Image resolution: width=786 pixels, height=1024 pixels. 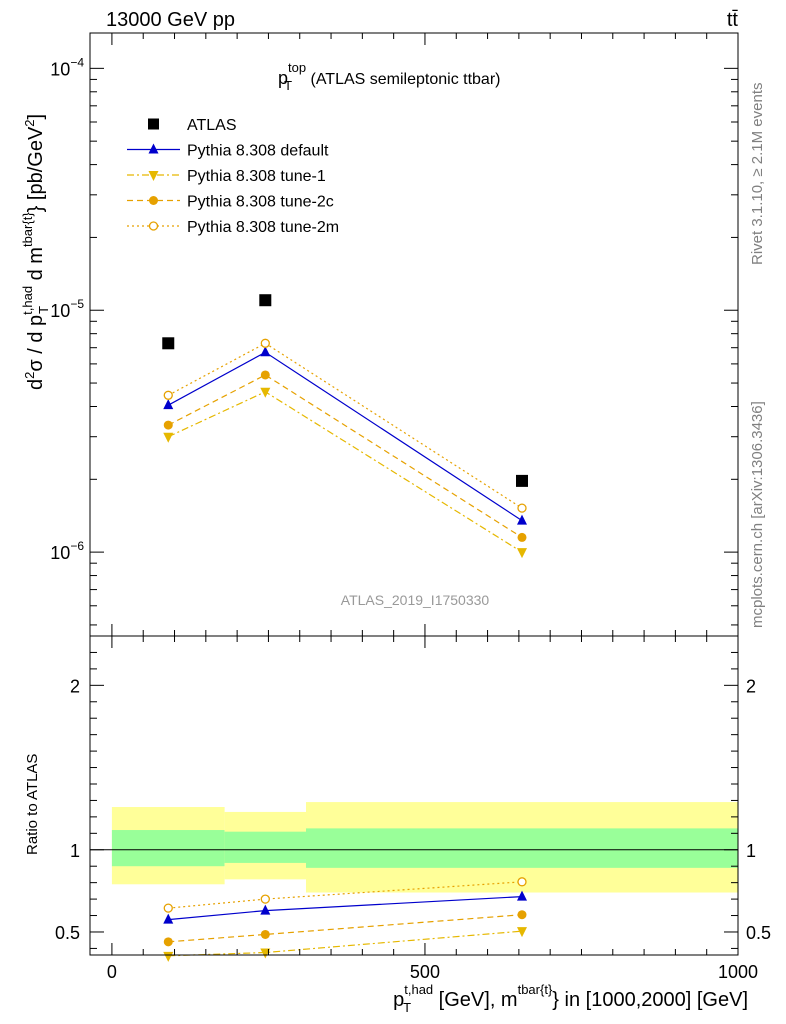 I want to click on ratio-line, so click(x=345, y=928).